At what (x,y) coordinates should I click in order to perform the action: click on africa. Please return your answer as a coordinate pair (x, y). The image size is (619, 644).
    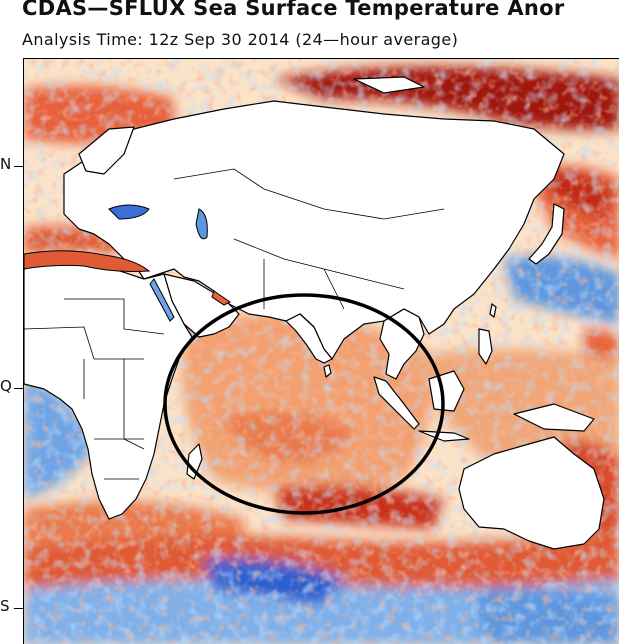
    Looking at the image, I should click on (108, 389).